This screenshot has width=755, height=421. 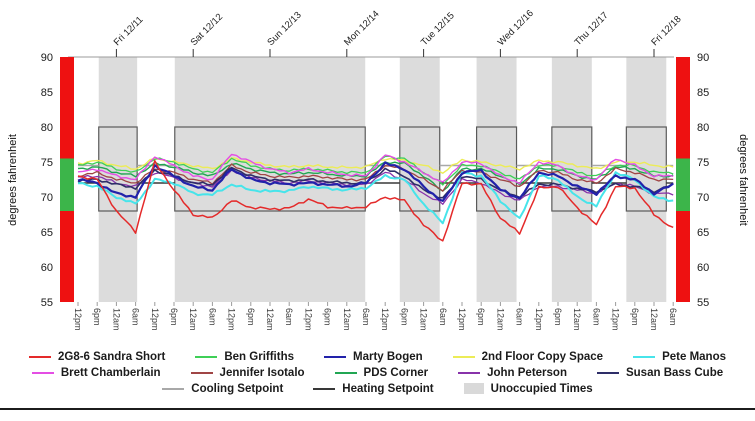 I want to click on legend-label: Ben Griffiths, so click(x=259, y=356).